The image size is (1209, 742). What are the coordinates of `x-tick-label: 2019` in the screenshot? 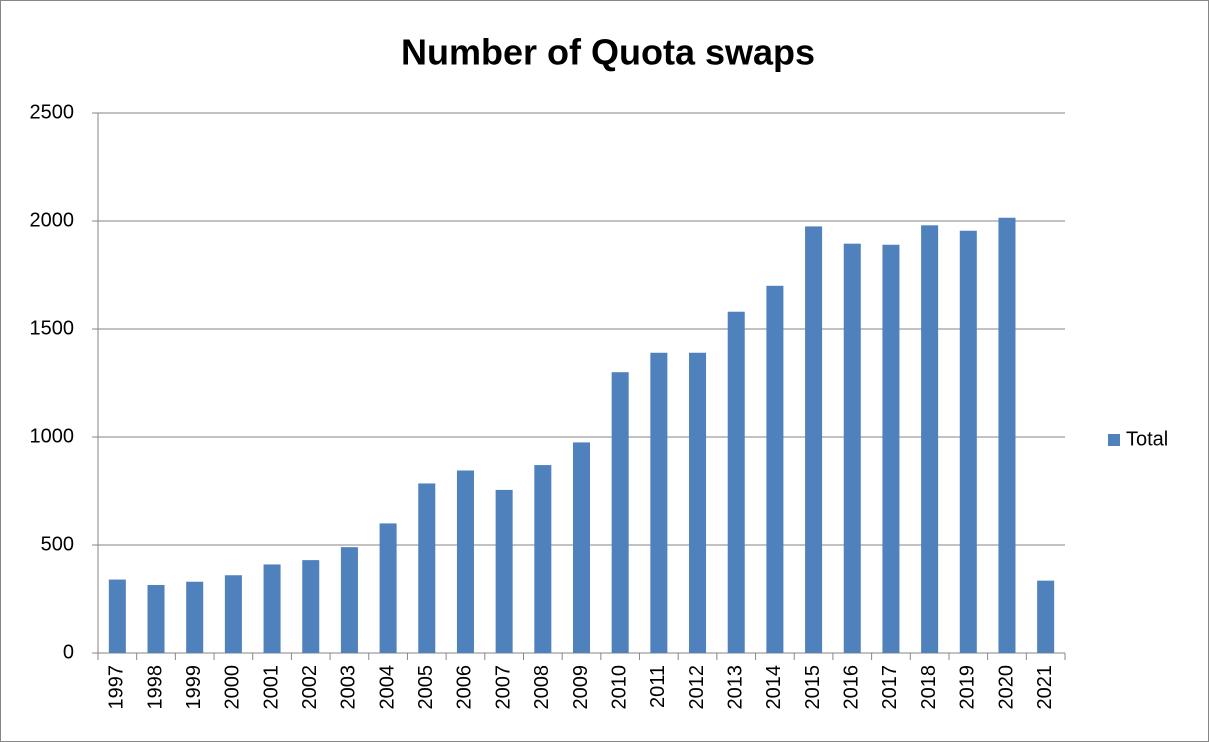 It's located at (968, 687).